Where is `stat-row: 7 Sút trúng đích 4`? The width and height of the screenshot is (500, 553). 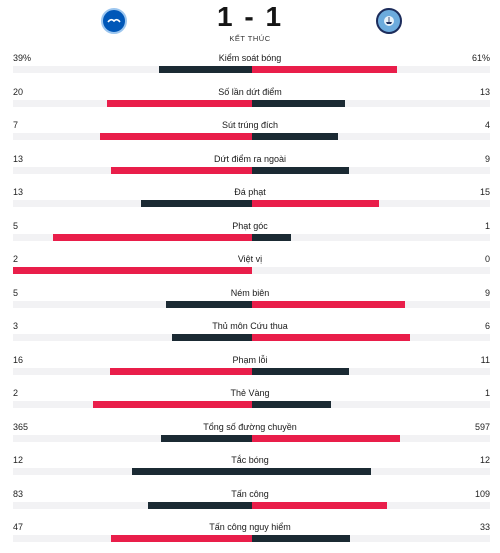
stat-row: 7 Sút trúng đích 4 is located at coordinates (250, 134).